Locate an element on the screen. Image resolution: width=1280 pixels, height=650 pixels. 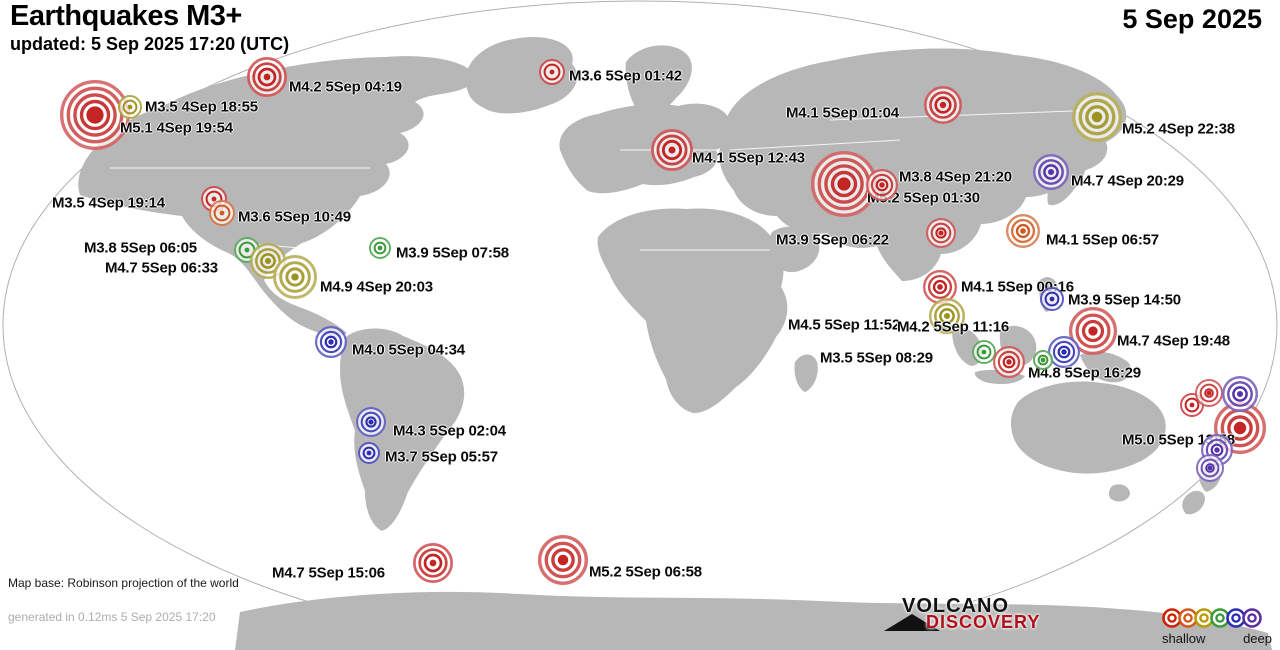
quake-label: M4.2 5Sep 04:19 is located at coordinates (345, 87).